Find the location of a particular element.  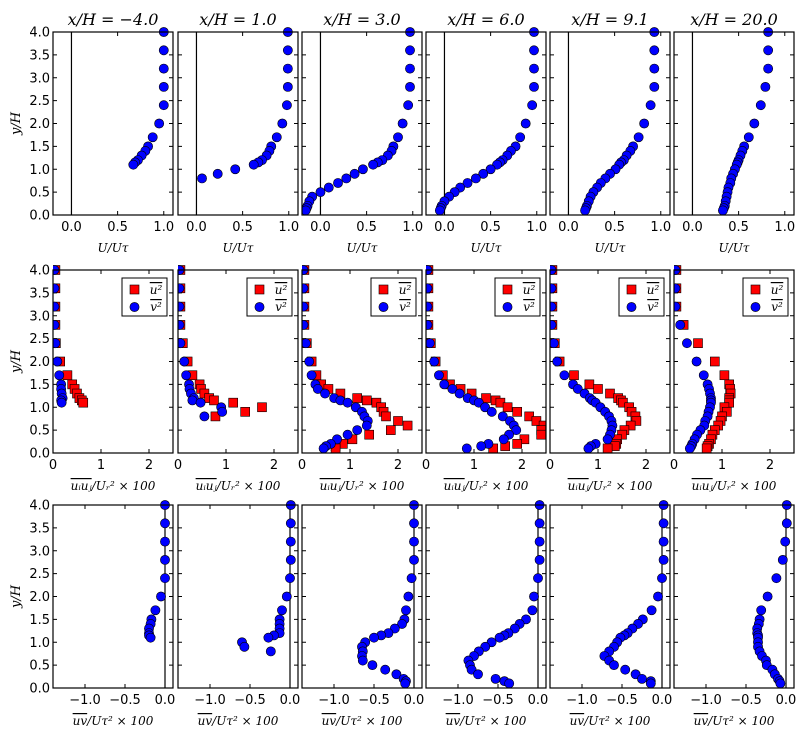

subplot-r2-c3: 0 1 2 uᵢuⱼ/Uᵣ² × 100 u² v² is located at coordinates (360, 379).